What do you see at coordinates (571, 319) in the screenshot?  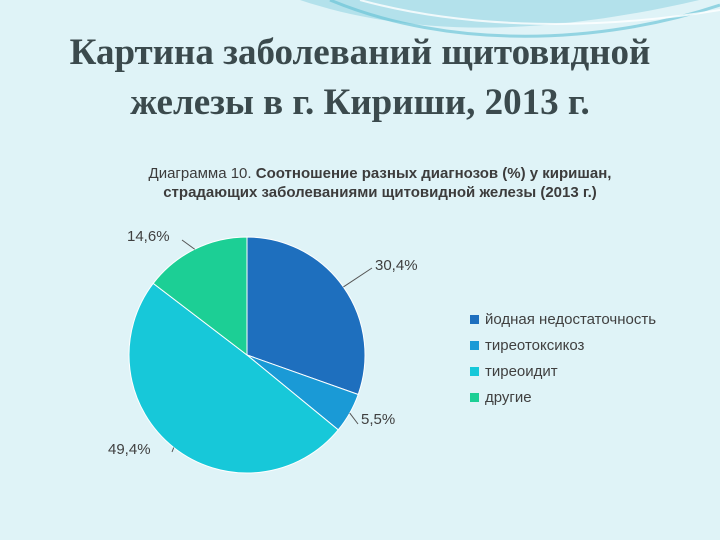 I see `legend-label: йодная недостаточность` at bounding box center [571, 319].